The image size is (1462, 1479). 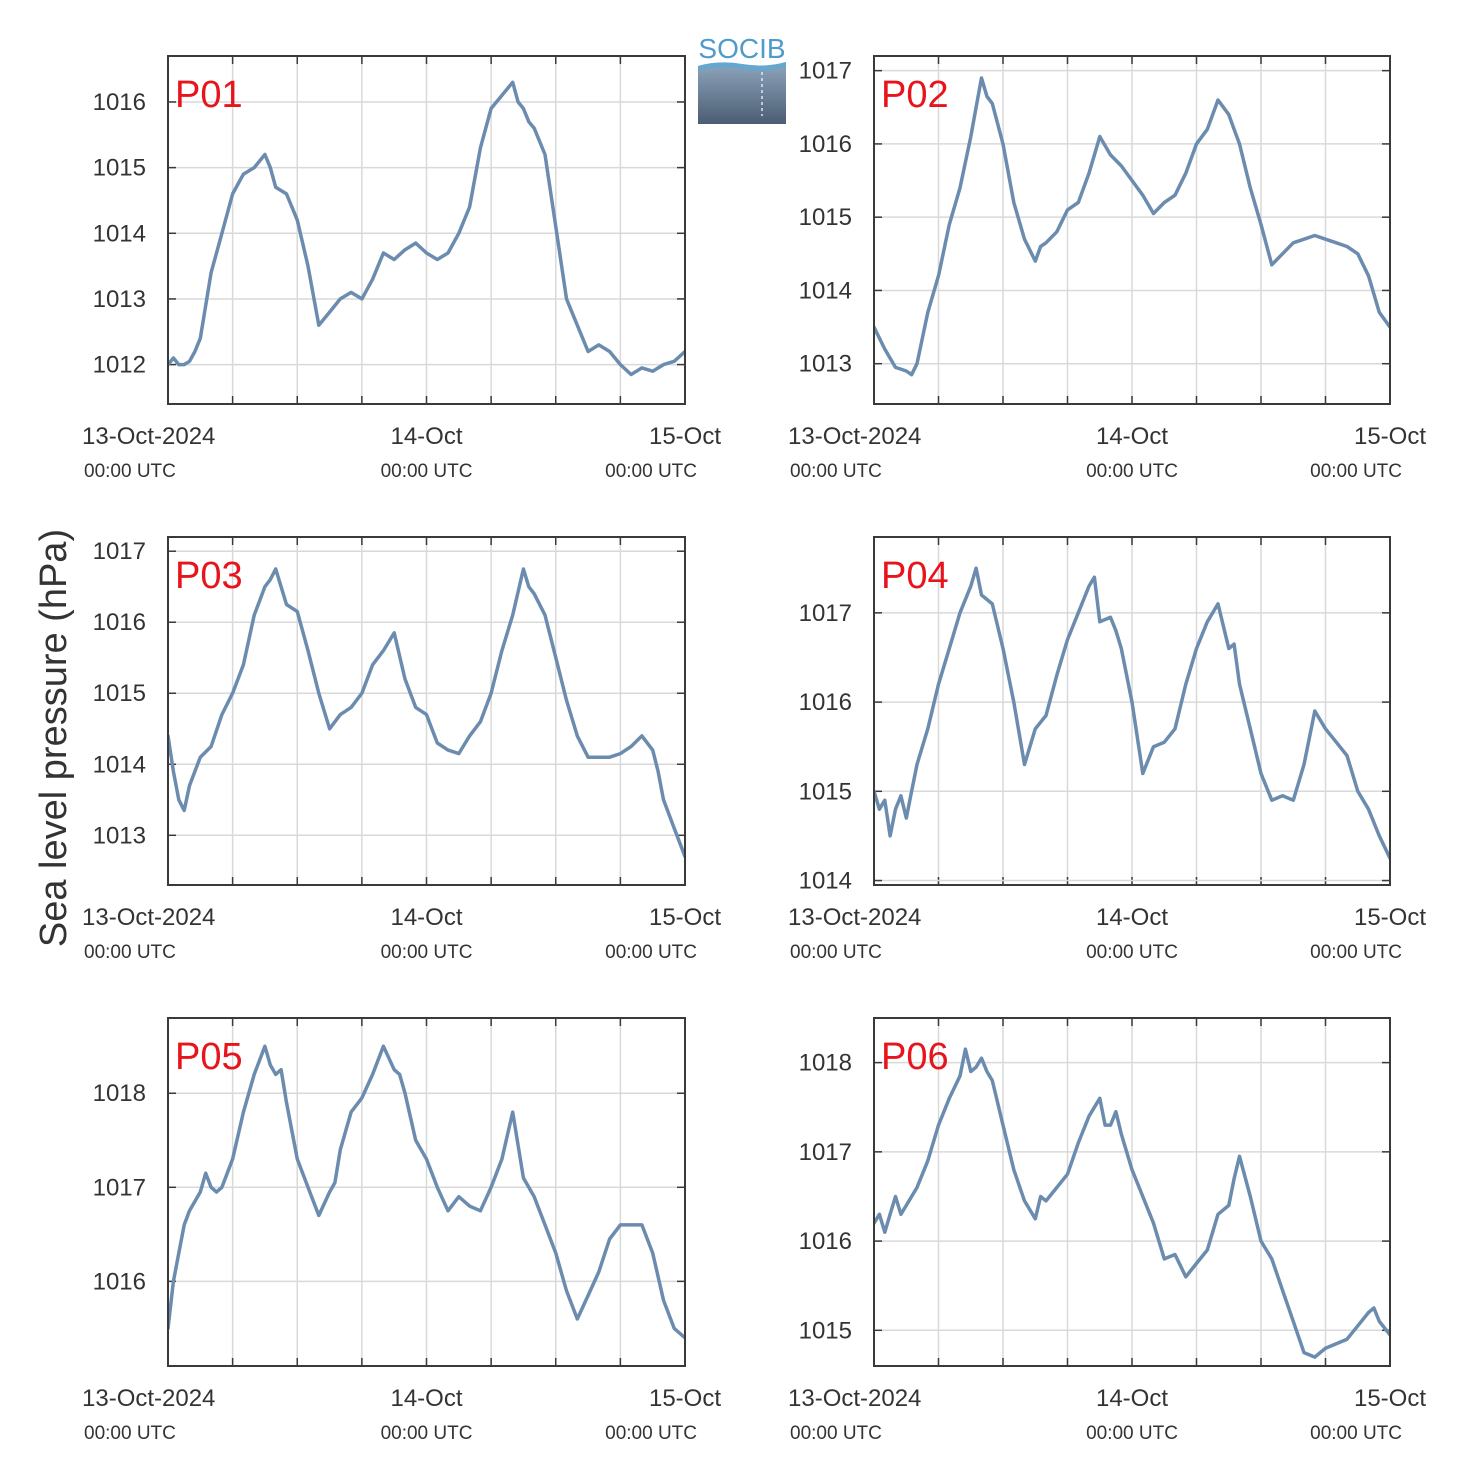 What do you see at coordinates (54, 738) in the screenshot?
I see `y-axis-label: Sea level pressure (hPa)` at bounding box center [54, 738].